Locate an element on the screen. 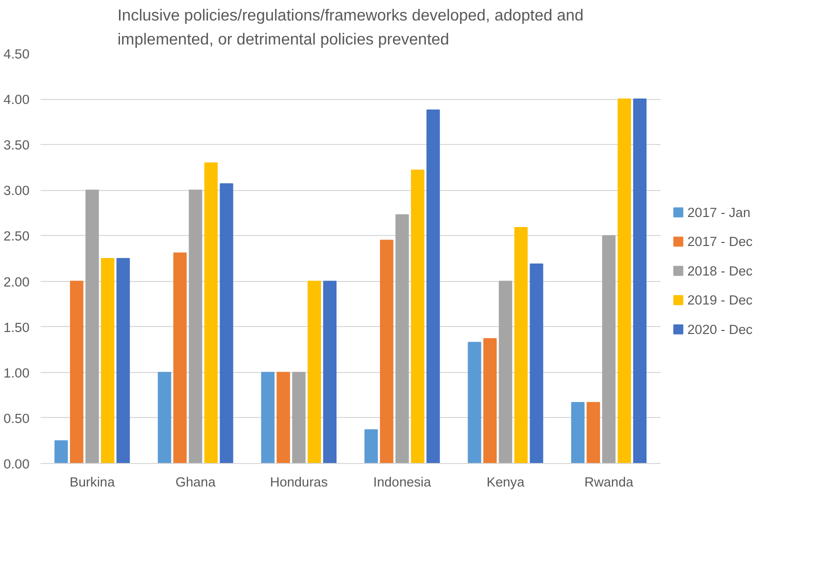 Image resolution: width=816 pixels, height=563 pixels. x-tick-label: Rwanda is located at coordinates (609, 482).